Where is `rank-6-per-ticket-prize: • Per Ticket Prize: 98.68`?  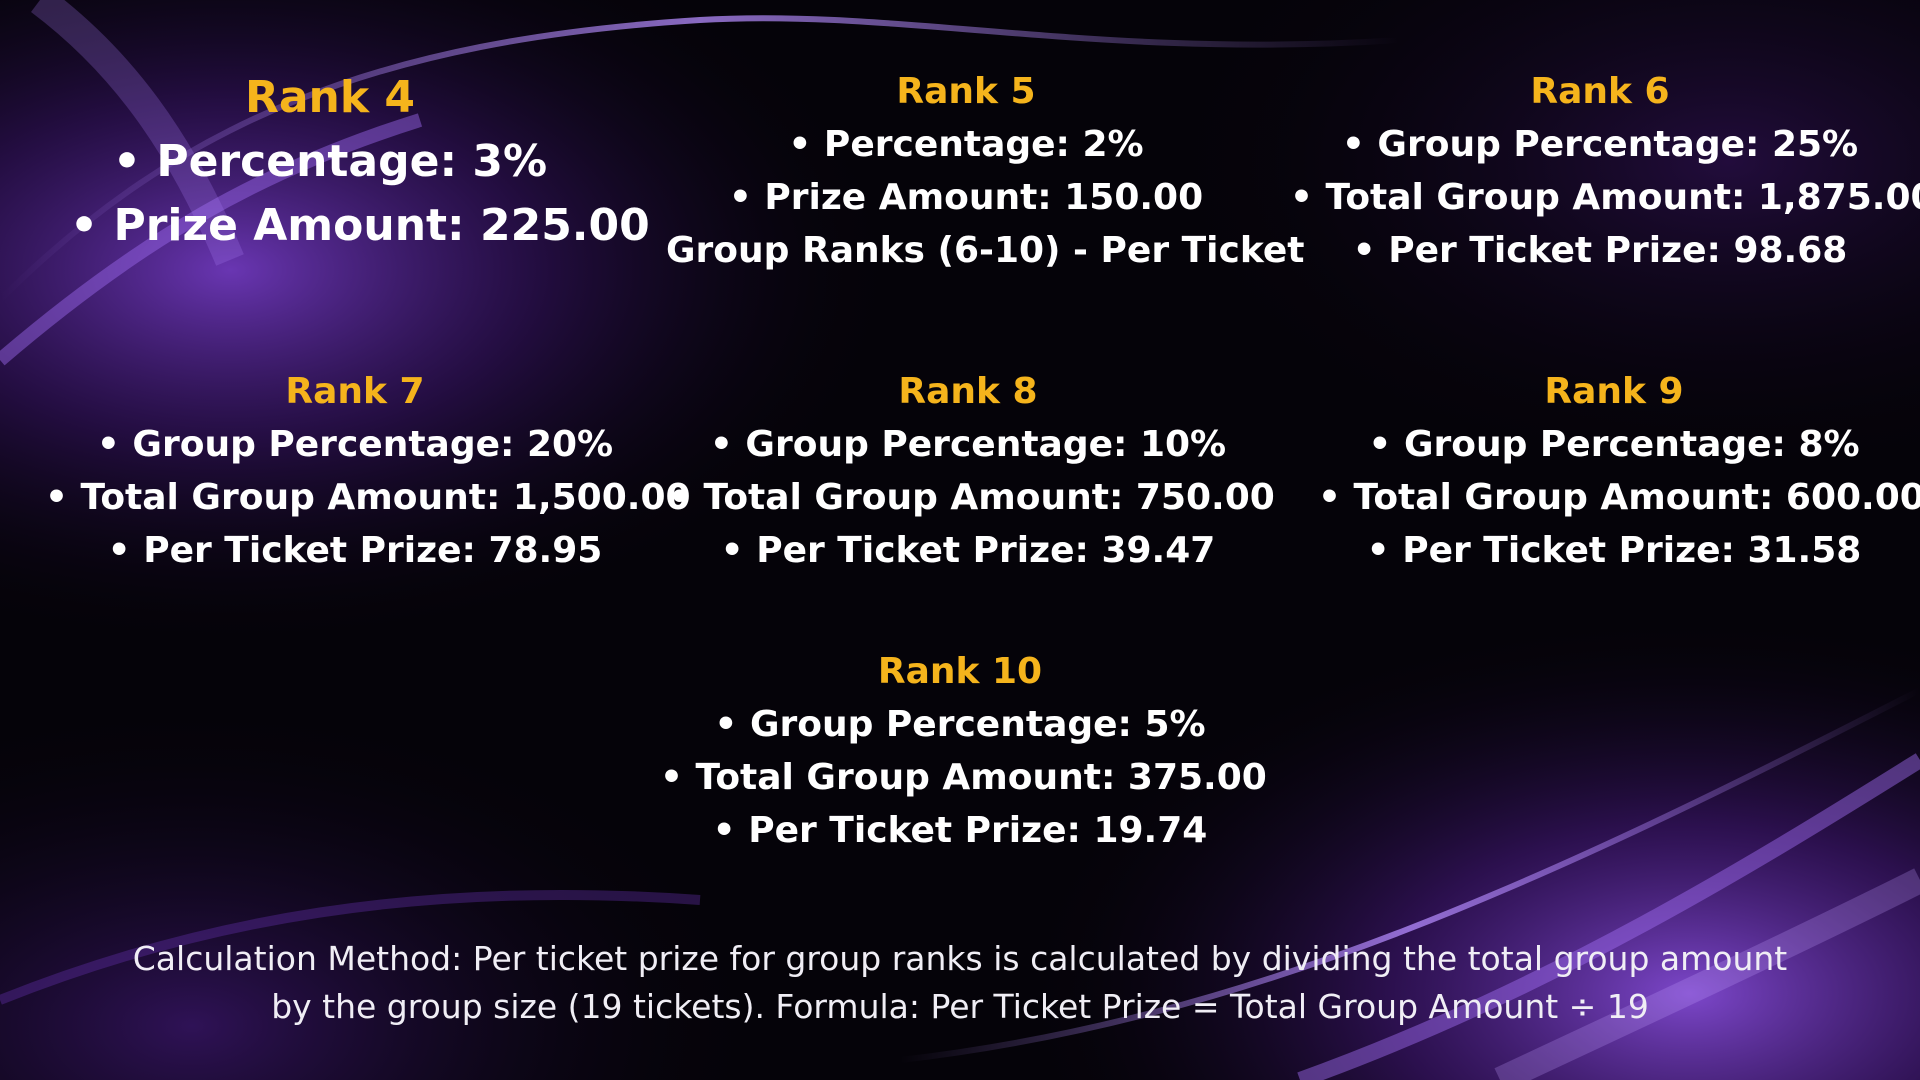 rank-6-per-ticket-prize: • Per Ticket Prize: 98.68 is located at coordinates (1600, 250).